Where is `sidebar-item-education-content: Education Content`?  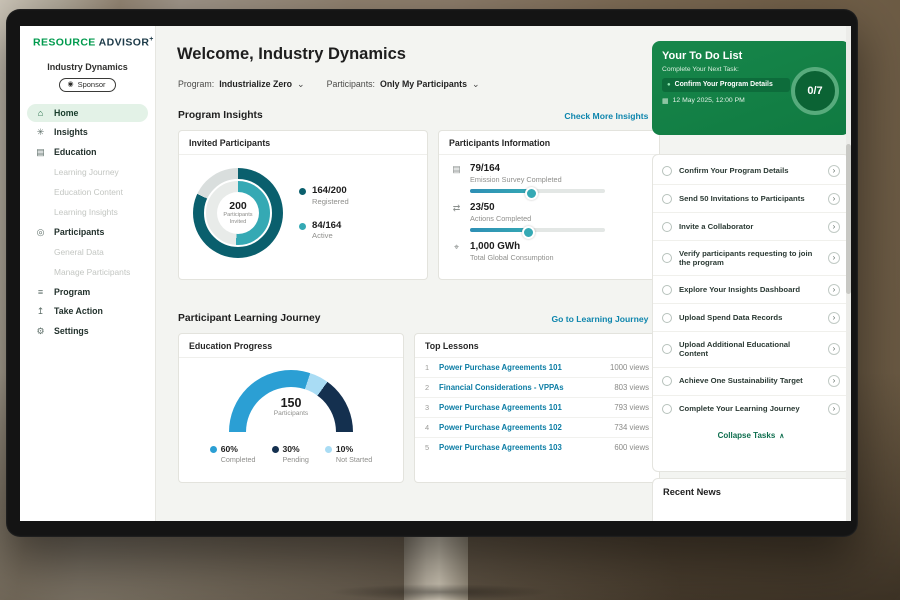 sidebar-item-education-content: Education Content is located at coordinates (88, 192).